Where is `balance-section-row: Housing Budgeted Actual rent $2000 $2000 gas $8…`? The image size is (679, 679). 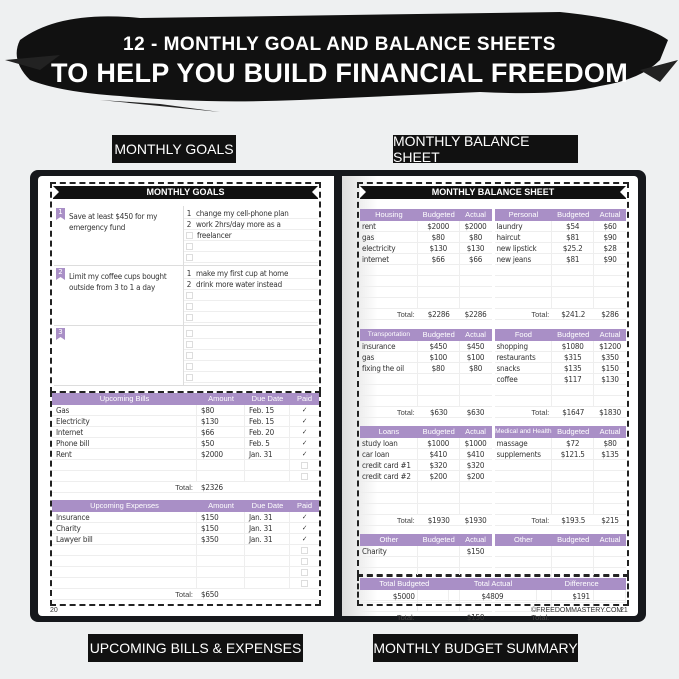 balance-section-row: Housing Budgeted Actual rent $2000 $2000 gas $8… is located at coordinates (493, 264).